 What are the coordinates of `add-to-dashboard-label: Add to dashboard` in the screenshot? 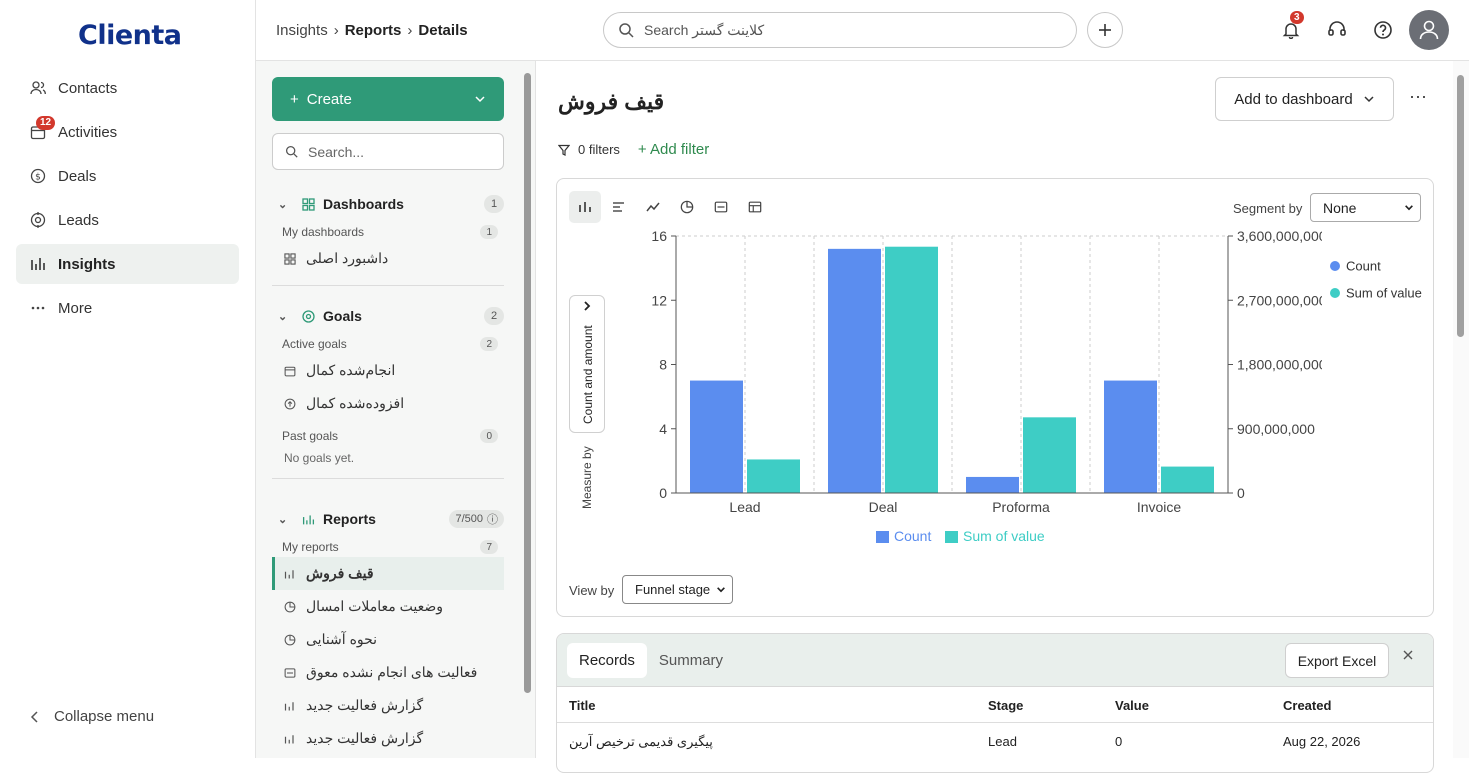 It's located at (1293, 99).